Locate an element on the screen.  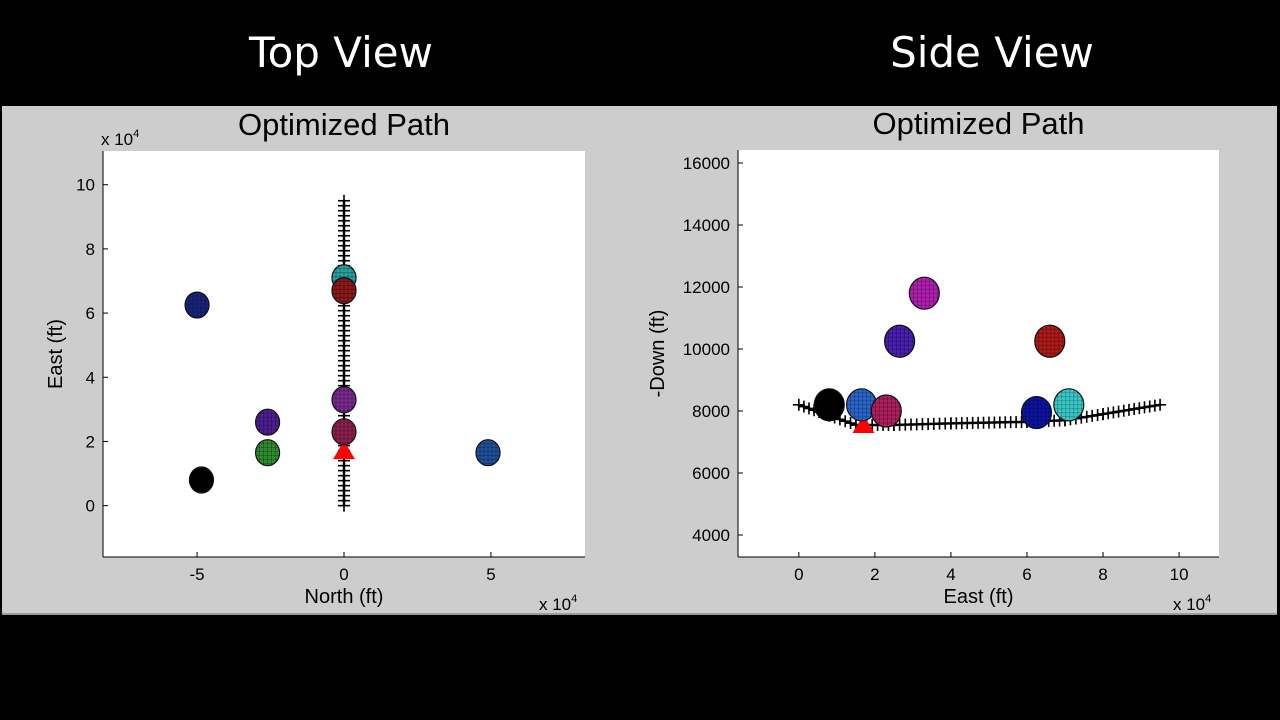
x-tick-label: 5 is located at coordinates (490, 574).